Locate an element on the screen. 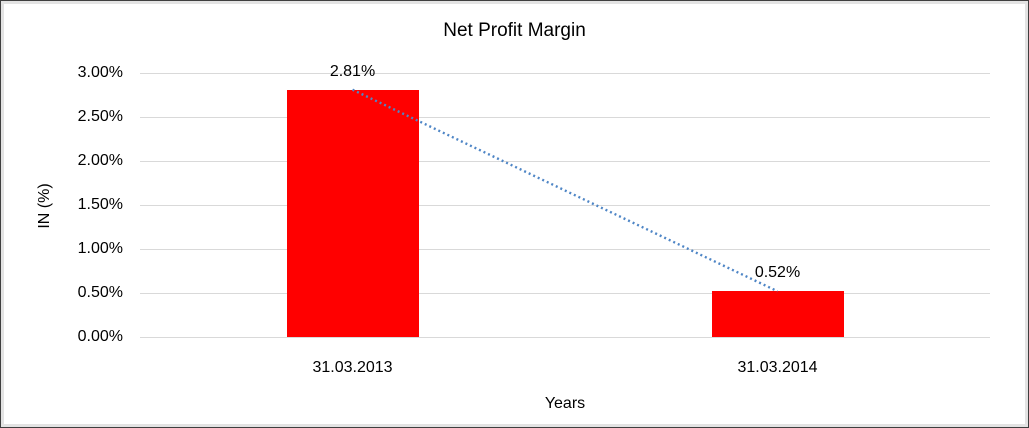  y-tick-label: 3.00% is located at coordinates (100, 72).